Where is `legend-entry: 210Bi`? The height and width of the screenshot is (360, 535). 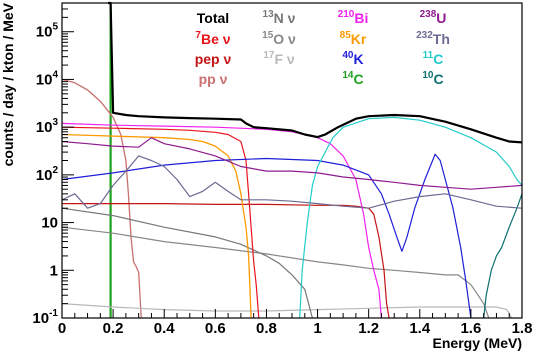
legend-entry: 210Bi is located at coordinates (353, 17).